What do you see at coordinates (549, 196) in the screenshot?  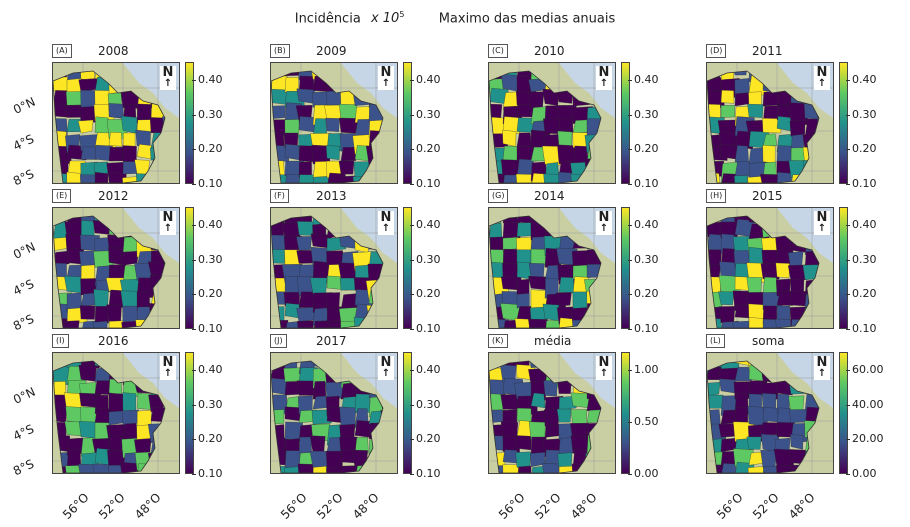 I see `panel-title: 2014` at bounding box center [549, 196].